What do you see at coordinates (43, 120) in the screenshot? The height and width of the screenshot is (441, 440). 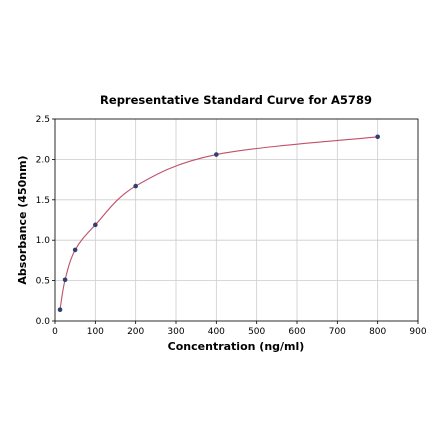 I see `y-tick-label: 2.5` at bounding box center [43, 120].